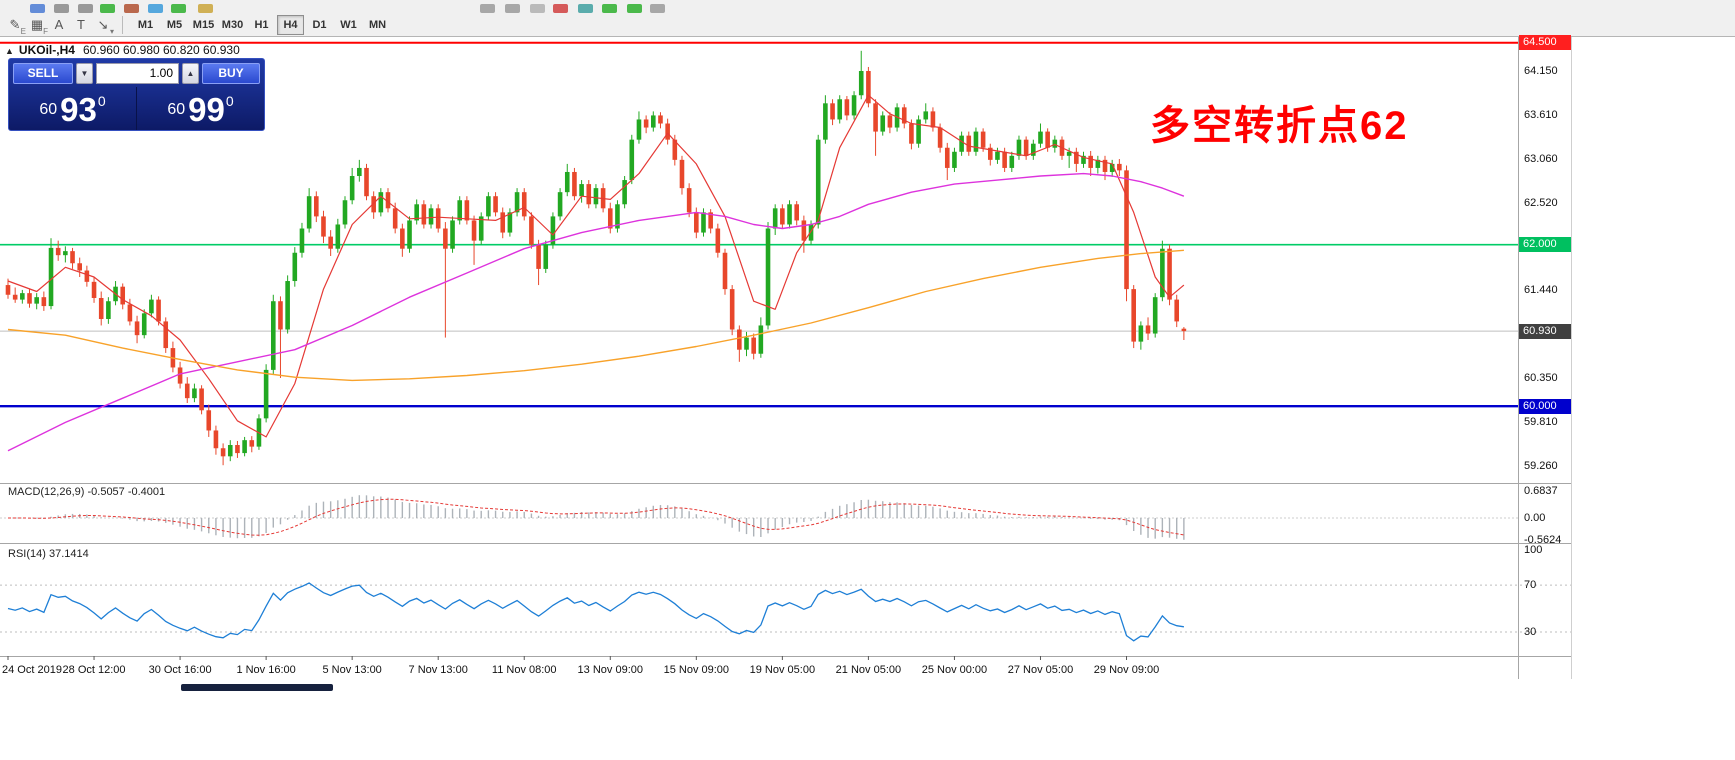  I want to click on rsi-value: 37.1414, so click(68, 554).